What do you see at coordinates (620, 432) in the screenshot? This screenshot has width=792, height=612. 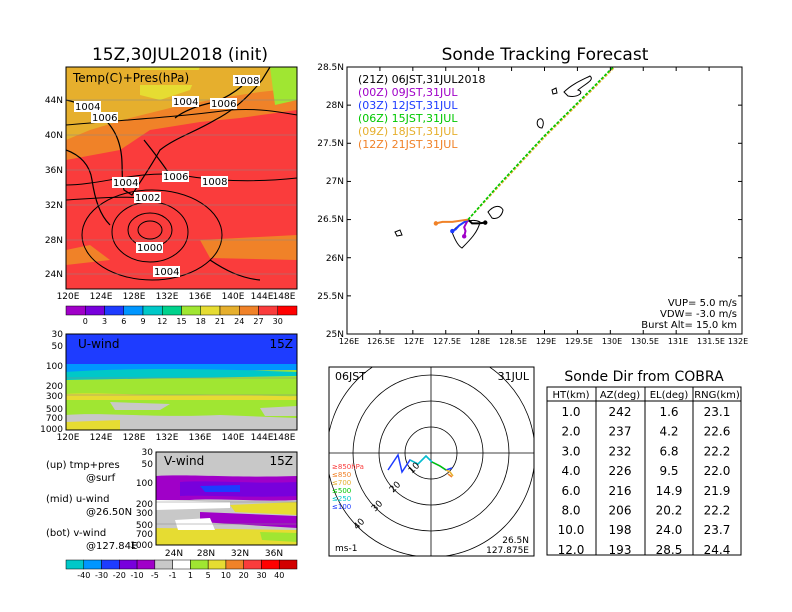 I see `table-cell: 237` at bounding box center [620, 432].